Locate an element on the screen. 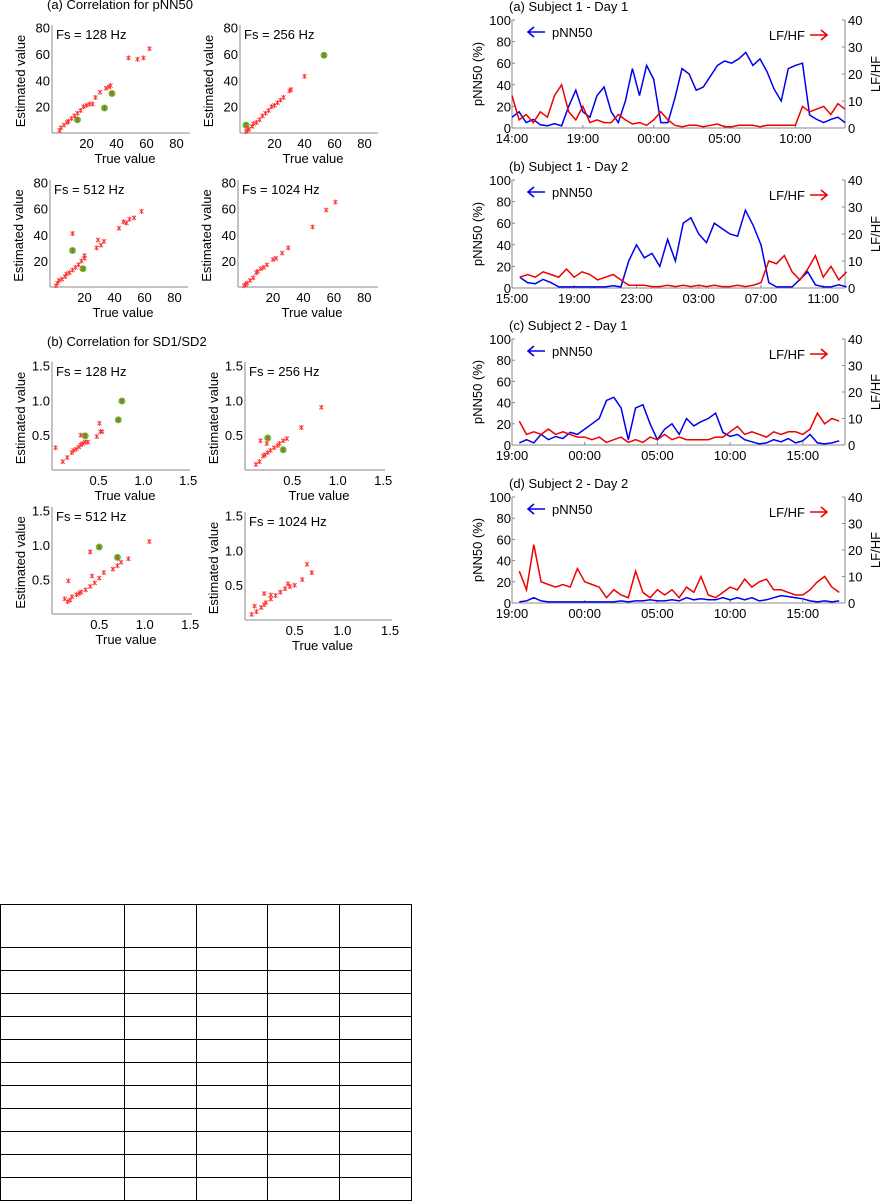 Image resolution: width=883 pixels, height=1201 pixels. y-tick-label: 1.5 is located at coordinates (41, 510).